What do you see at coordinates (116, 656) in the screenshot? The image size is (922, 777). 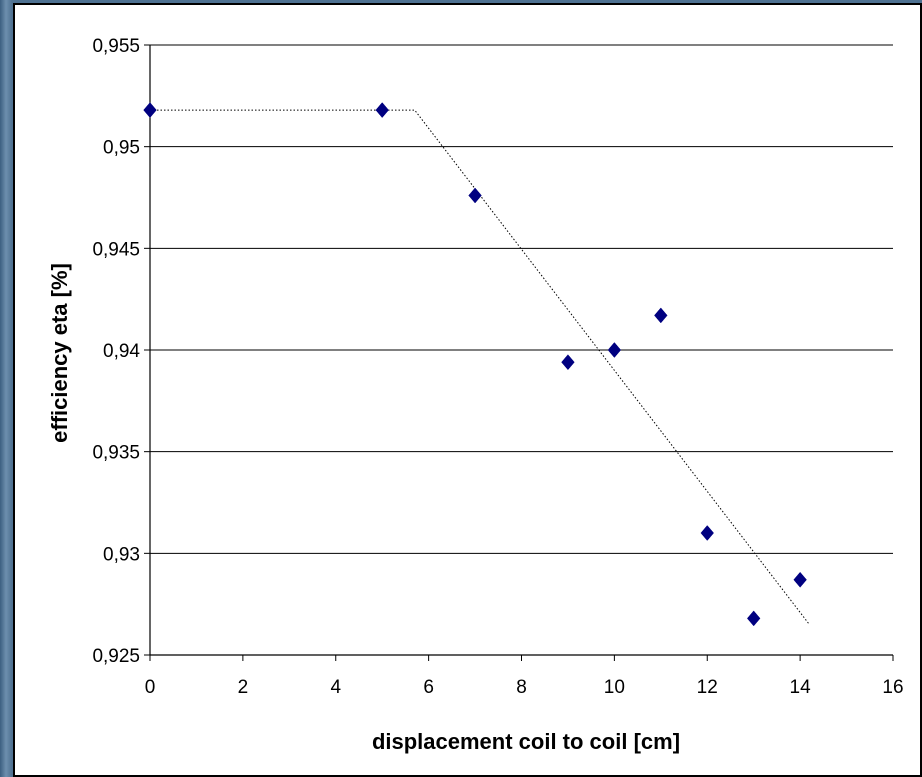 I see `y-tick-label: 0,925` at bounding box center [116, 656].